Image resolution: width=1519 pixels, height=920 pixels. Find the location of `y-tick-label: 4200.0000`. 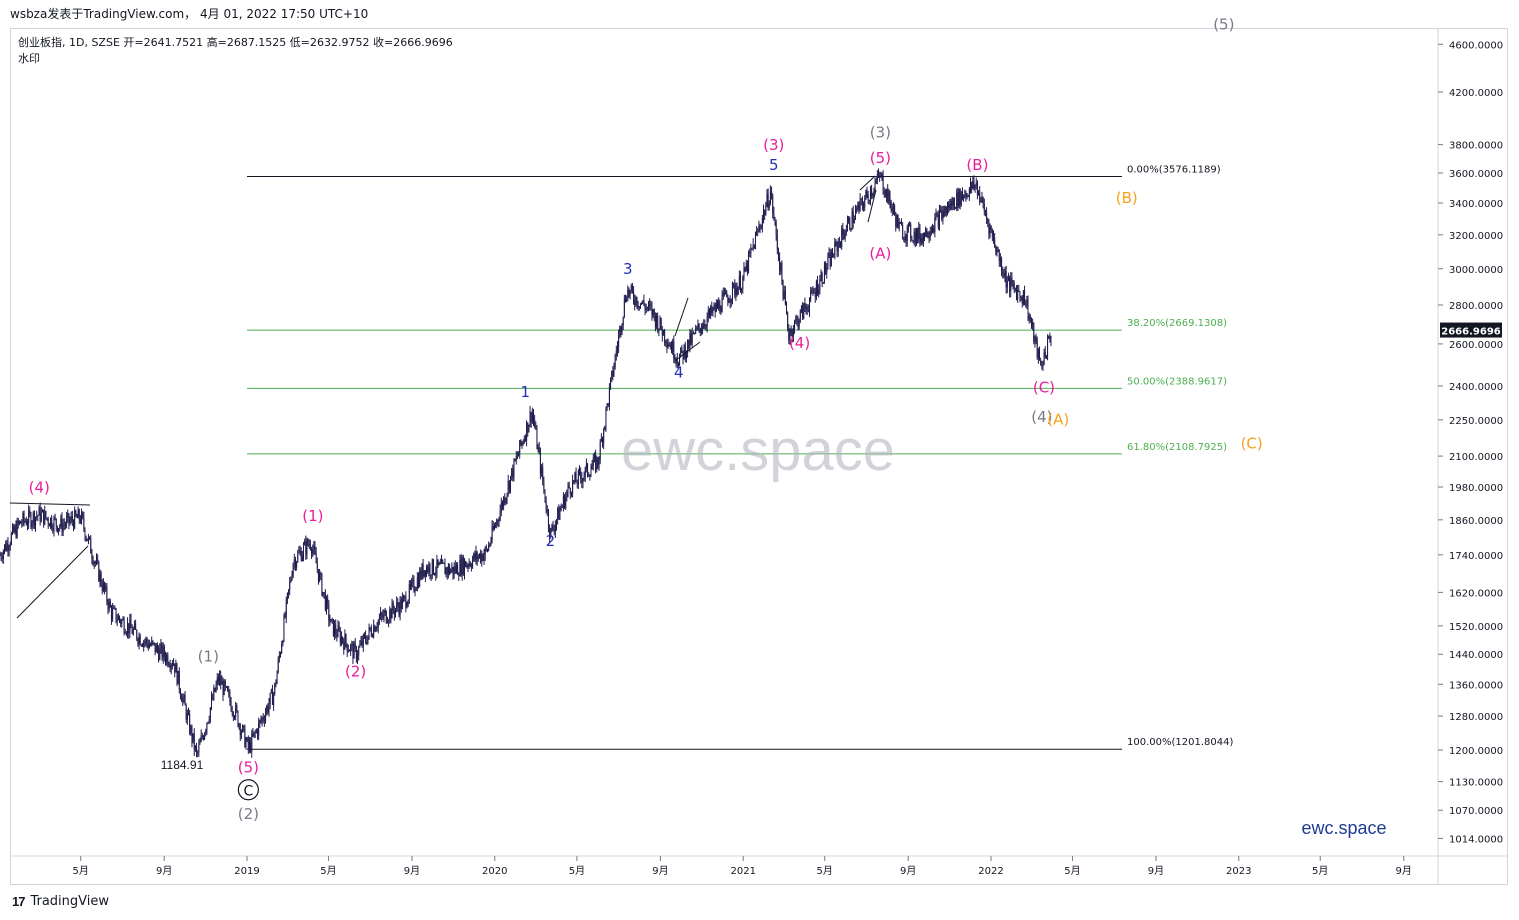

y-tick-label: 4200.0000 is located at coordinates (1476, 93).